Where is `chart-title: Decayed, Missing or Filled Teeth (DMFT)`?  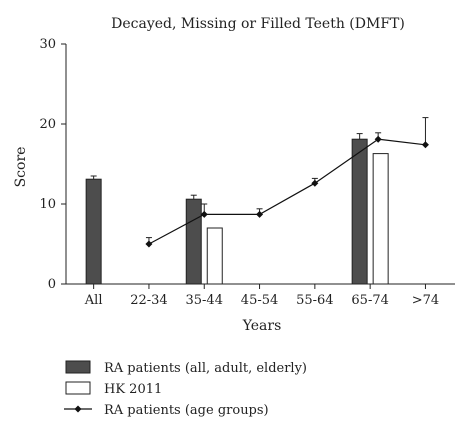
chart-title: Decayed, Missing or Filled Teeth (DMFT) is located at coordinates (258, 24).